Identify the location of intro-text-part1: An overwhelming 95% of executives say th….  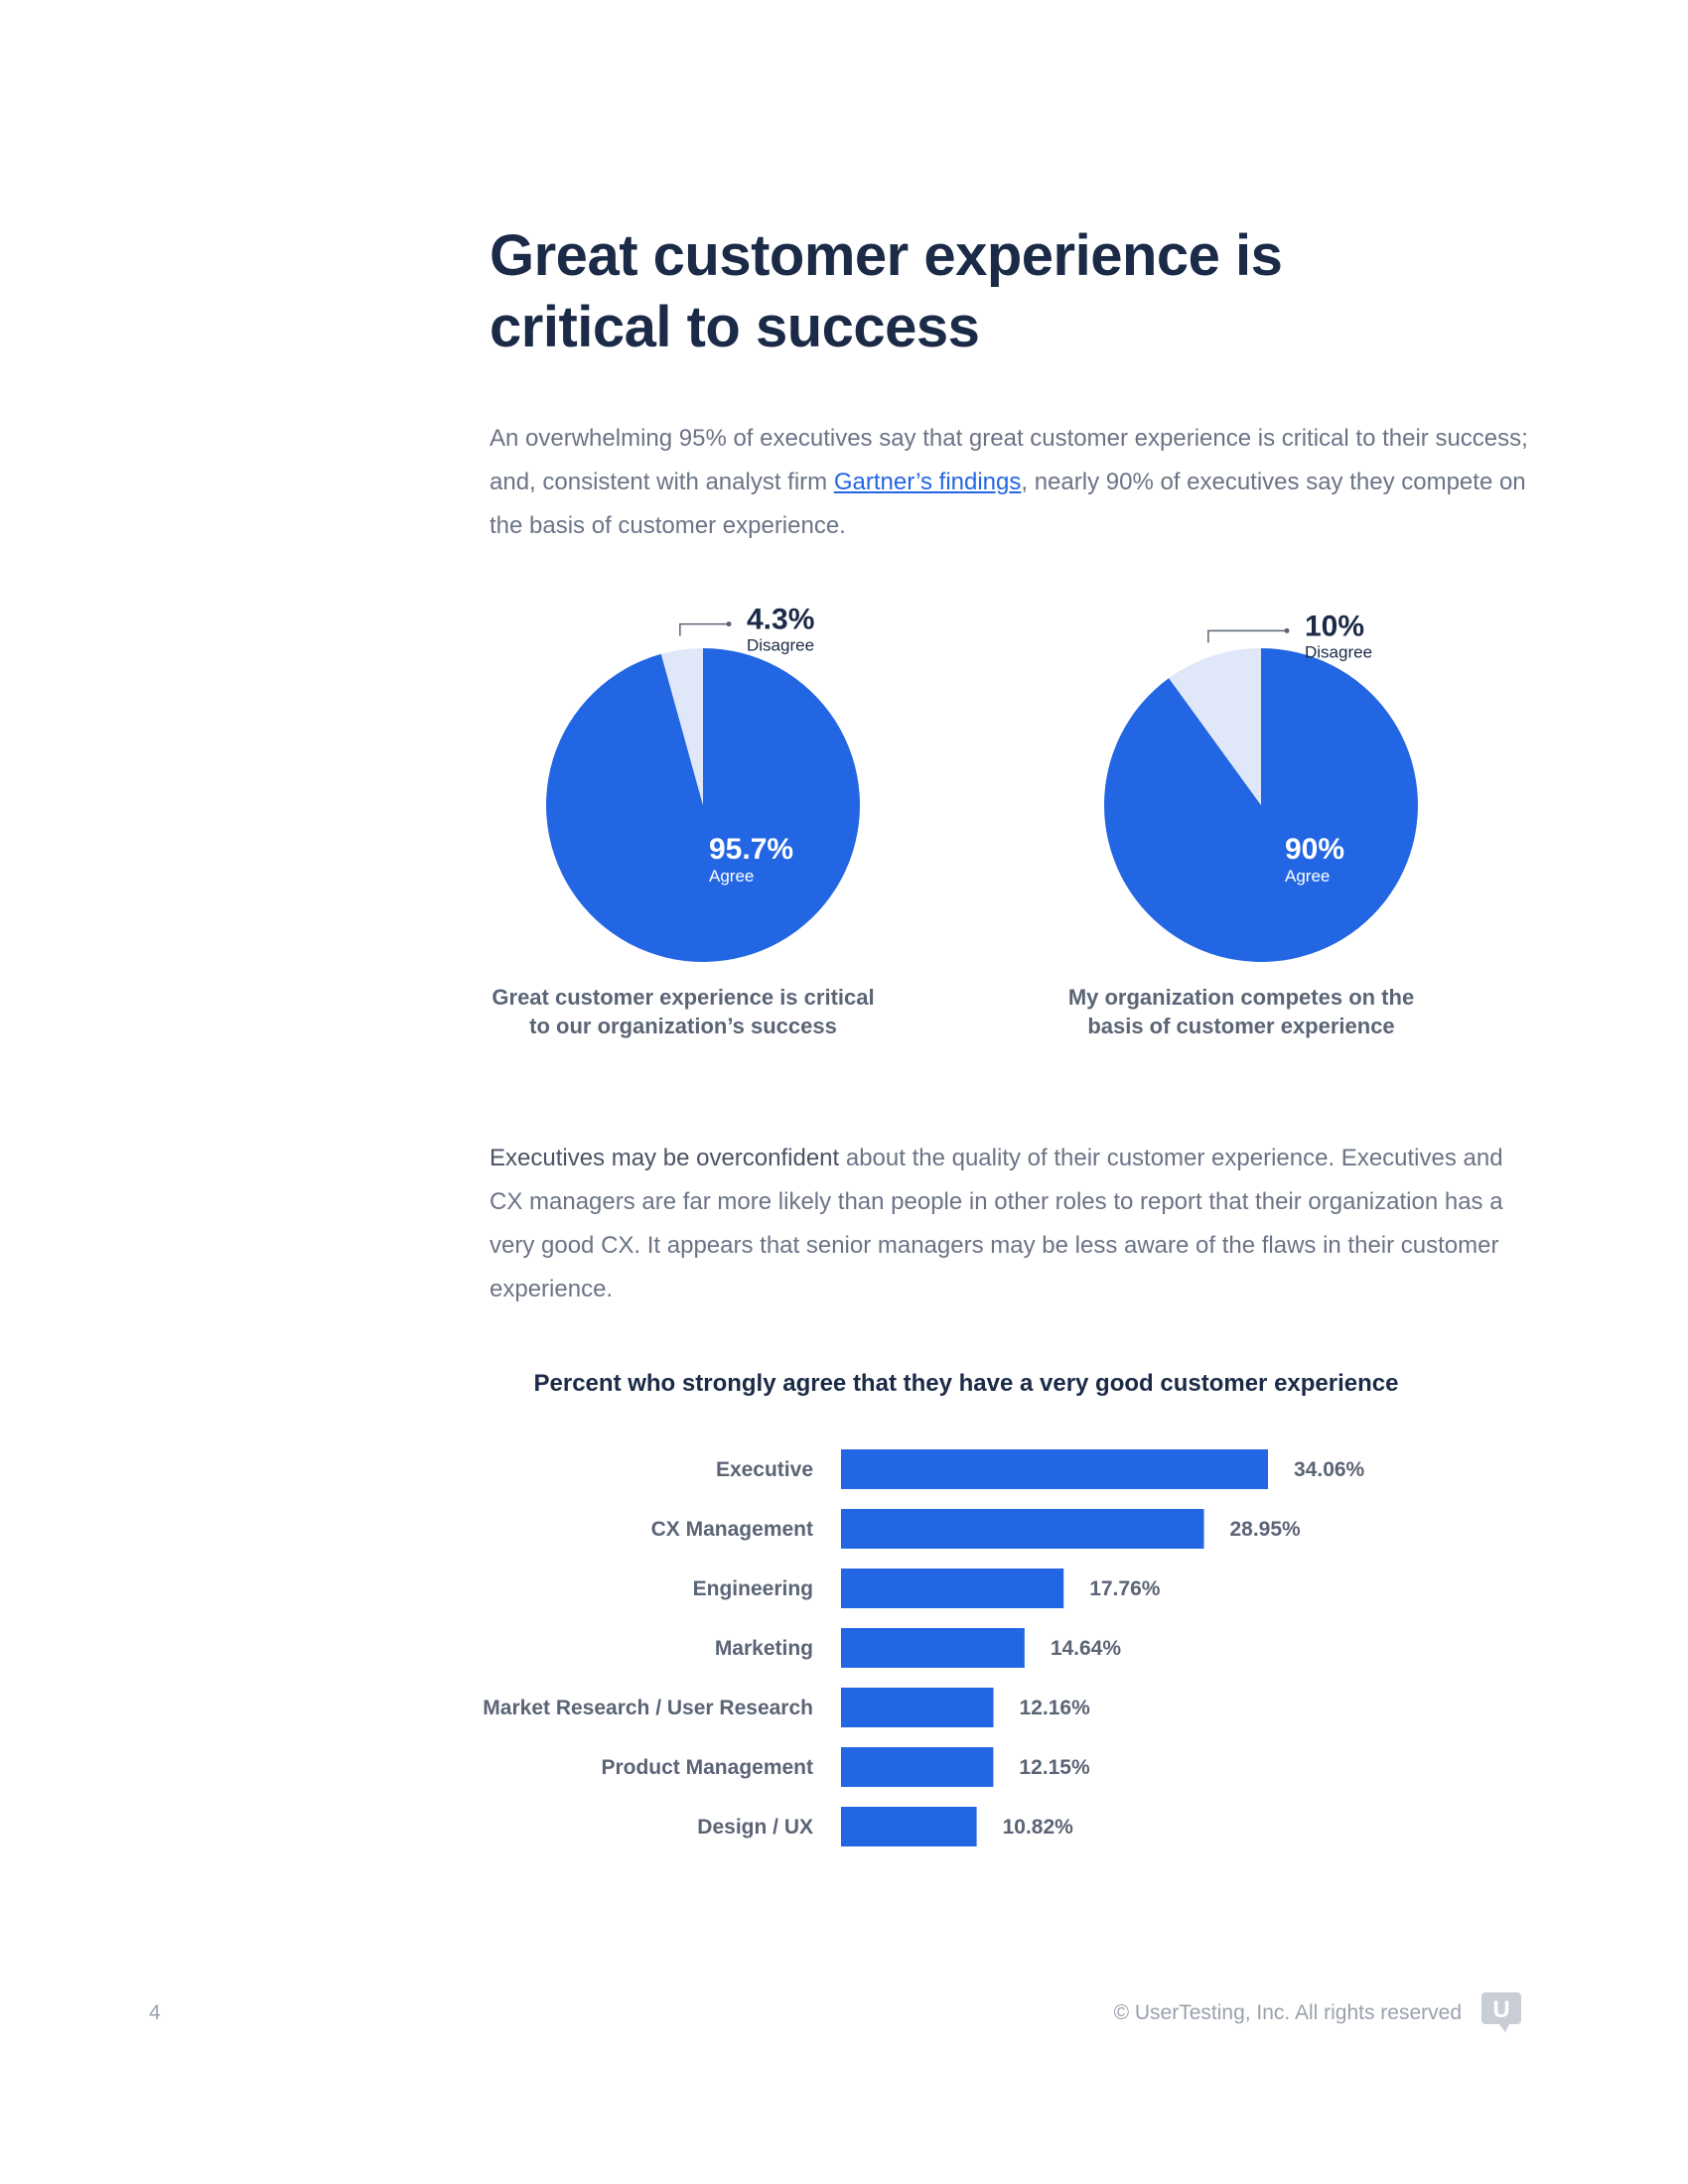
(1009, 460).